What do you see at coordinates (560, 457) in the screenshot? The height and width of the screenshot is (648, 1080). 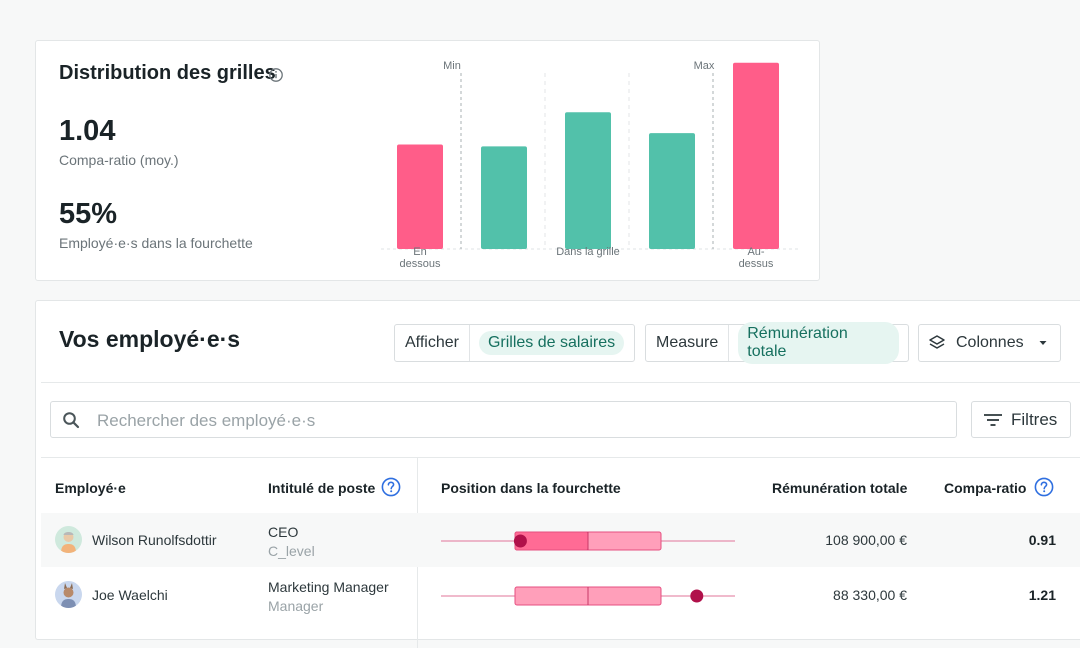 I see `table-top-divider` at bounding box center [560, 457].